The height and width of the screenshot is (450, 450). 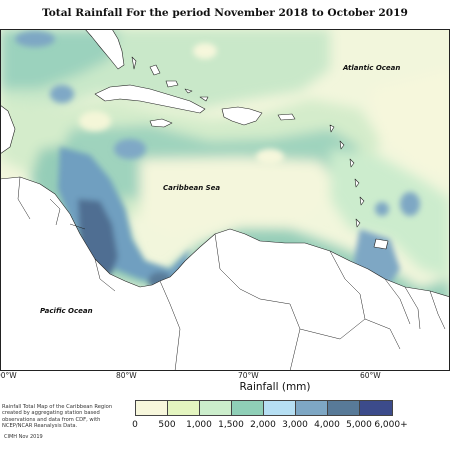 What do you see at coordinates (231, 425) in the screenshot?
I see `legend-tick-label: 1,500` at bounding box center [231, 425].